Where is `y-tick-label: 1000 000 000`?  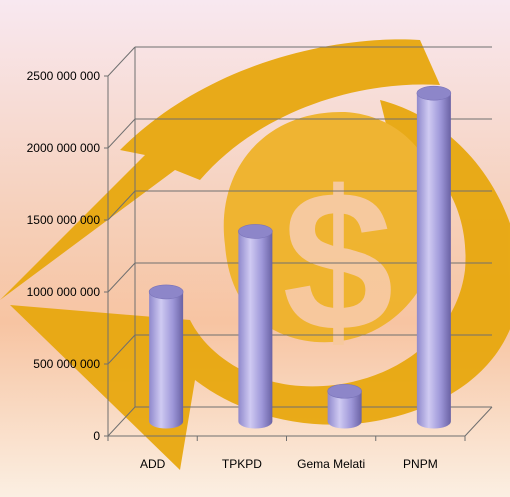 y-tick-label: 1000 000 000 is located at coordinates (64, 292).